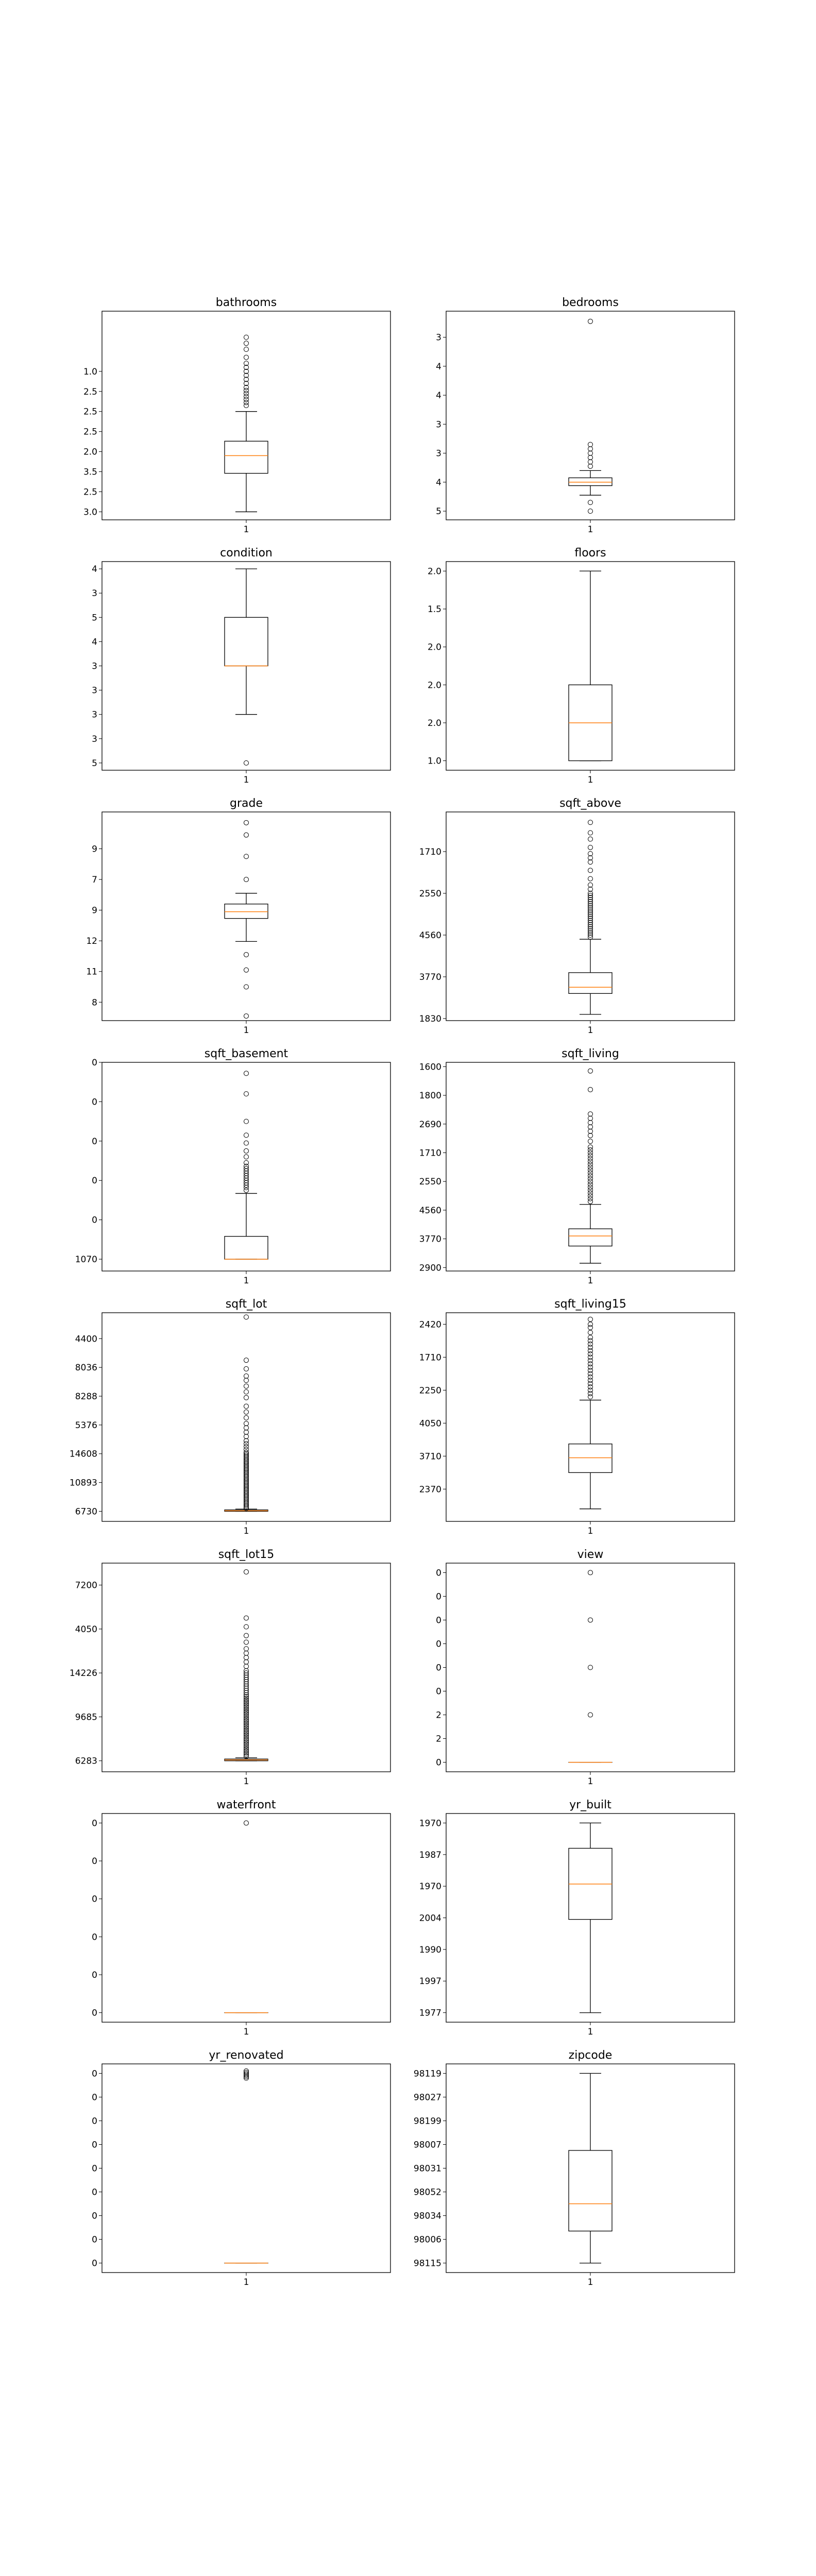 The height and width of the screenshot is (2576, 816). I want to click on boxplot-panel-condition: condition 5 3 3 3 3 4 5 3 4 1, so click(241, 666).